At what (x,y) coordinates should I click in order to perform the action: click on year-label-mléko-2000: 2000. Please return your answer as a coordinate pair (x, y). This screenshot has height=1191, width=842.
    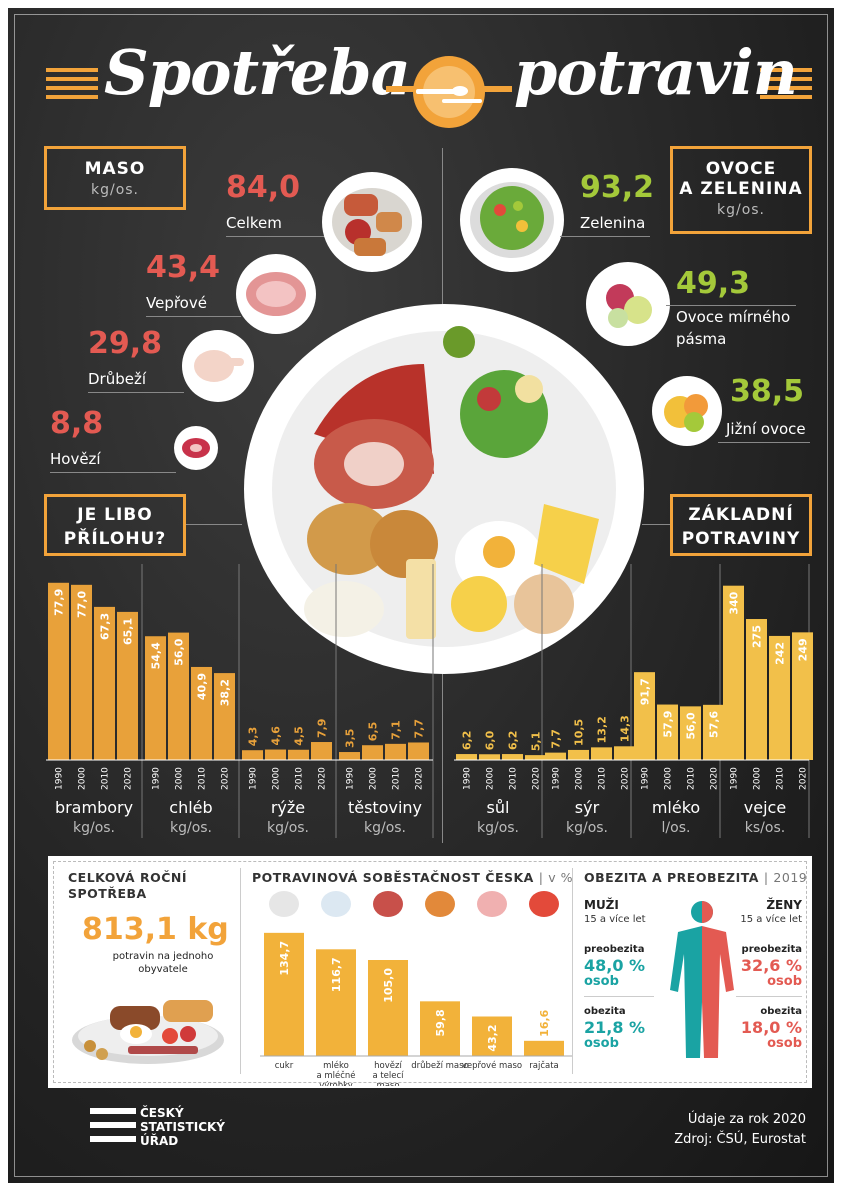
    Looking at the image, I should click on (669, 778).